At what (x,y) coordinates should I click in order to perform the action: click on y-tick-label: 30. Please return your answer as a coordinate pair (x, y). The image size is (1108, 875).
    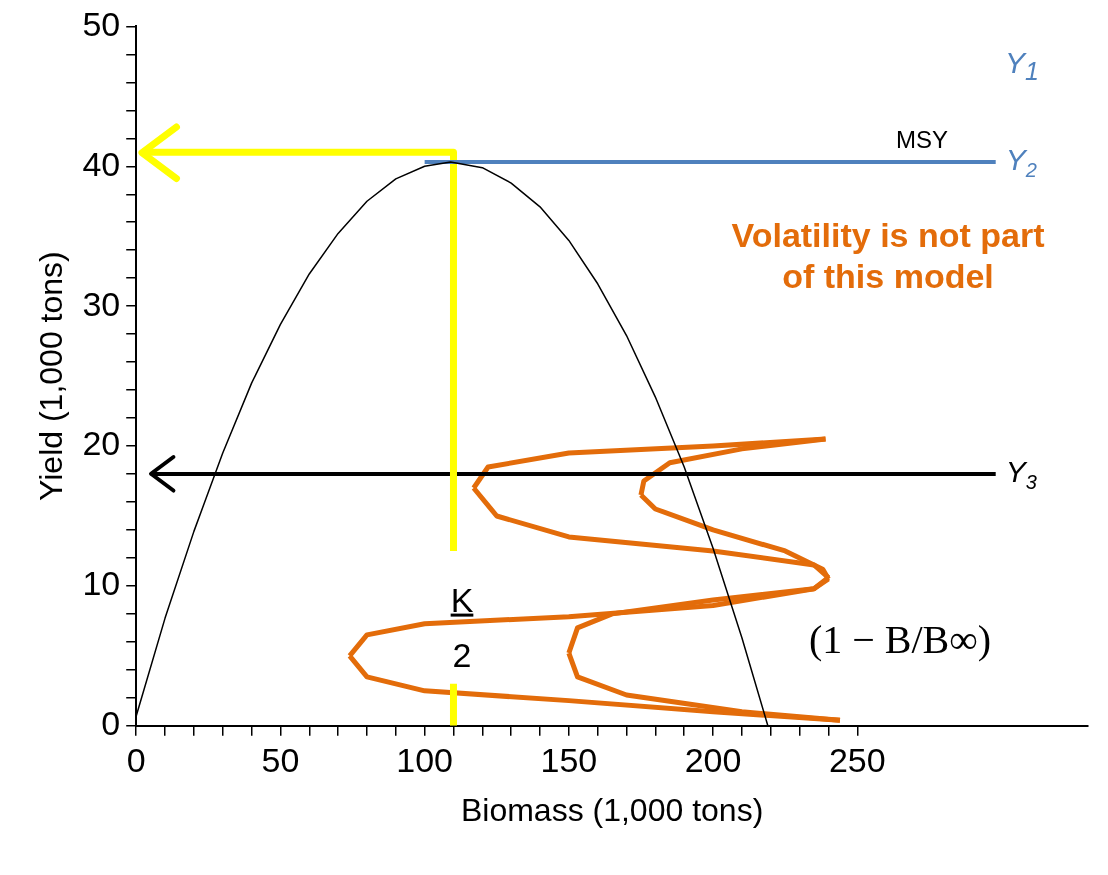
    Looking at the image, I should click on (101, 303).